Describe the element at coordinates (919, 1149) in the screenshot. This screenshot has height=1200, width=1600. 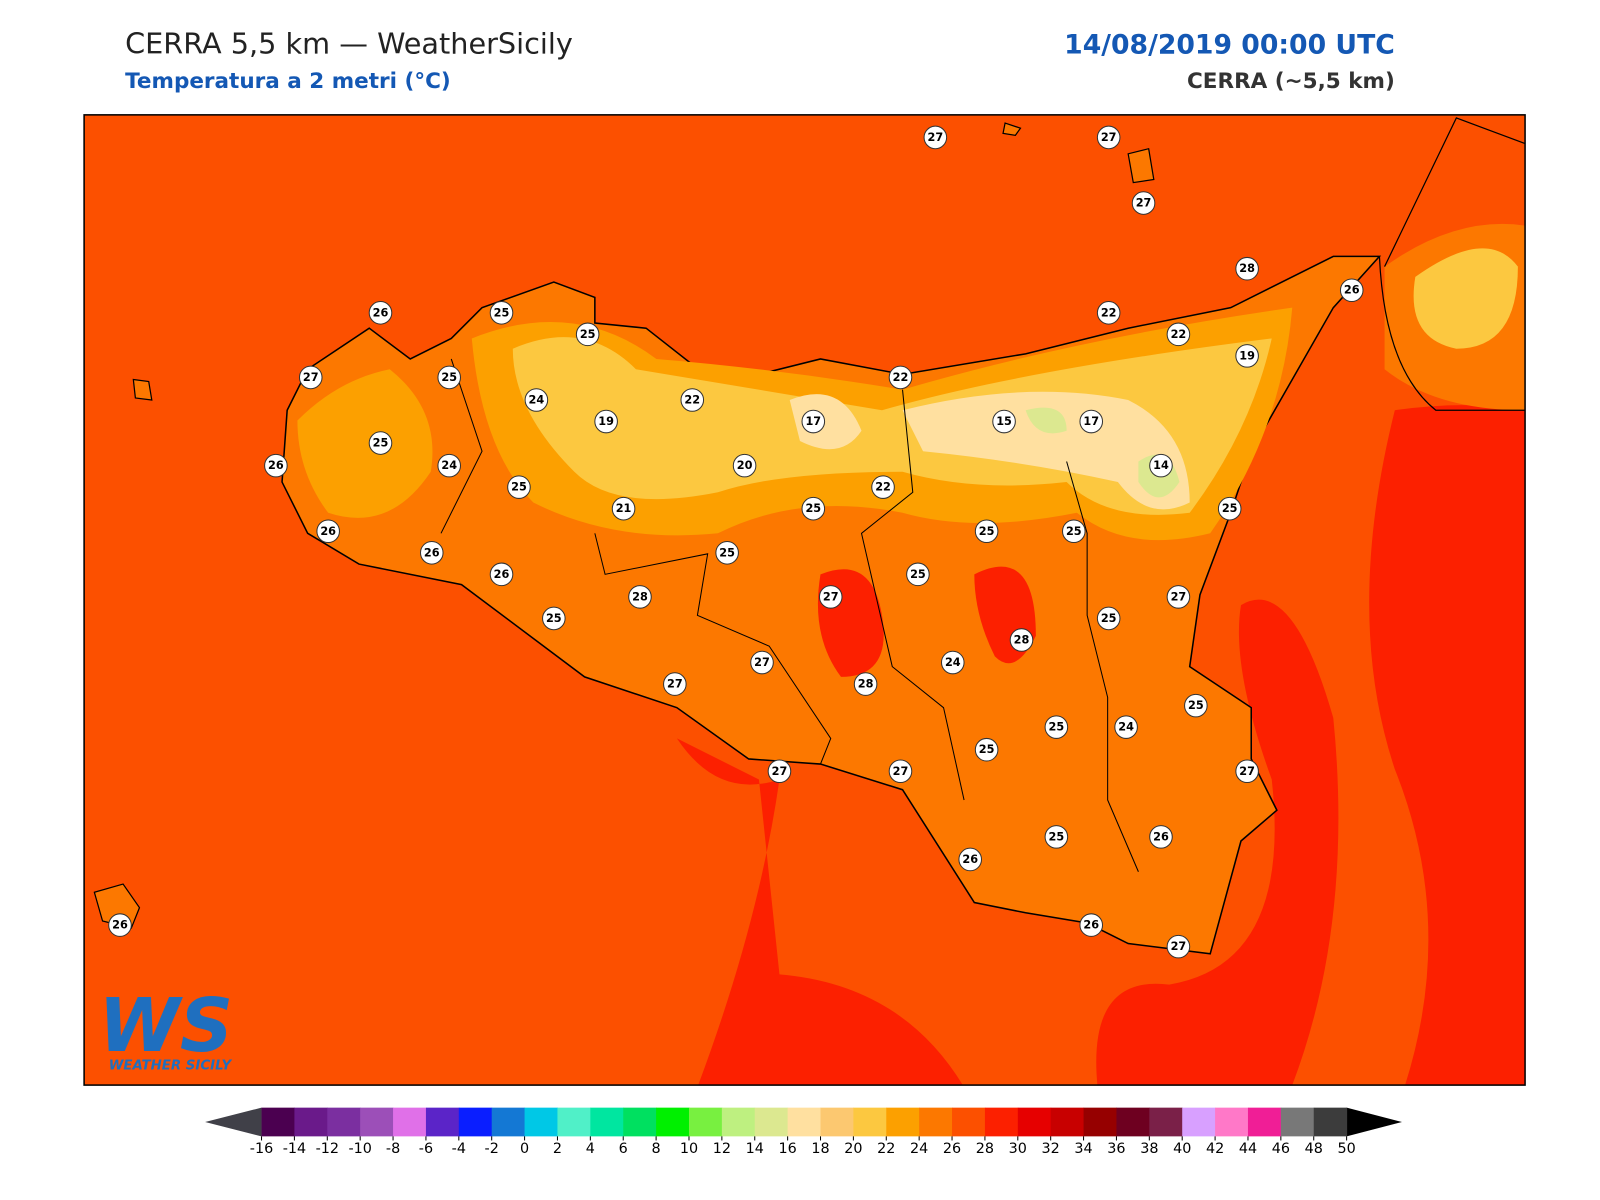
I see `colorbar-label: 24` at that location.